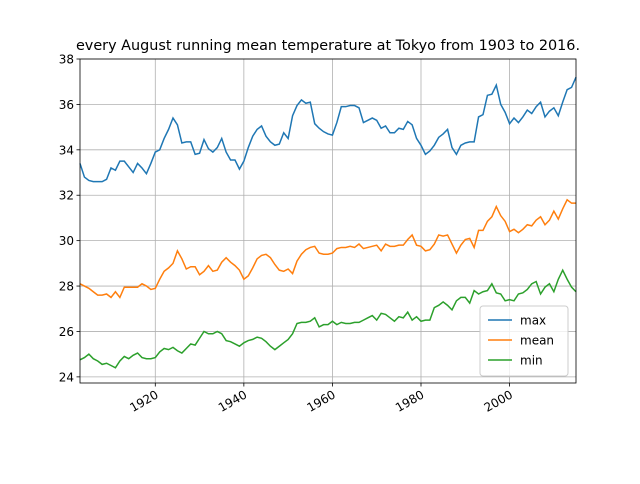  I want to click on y-tick-label: 30, so click(66, 241).